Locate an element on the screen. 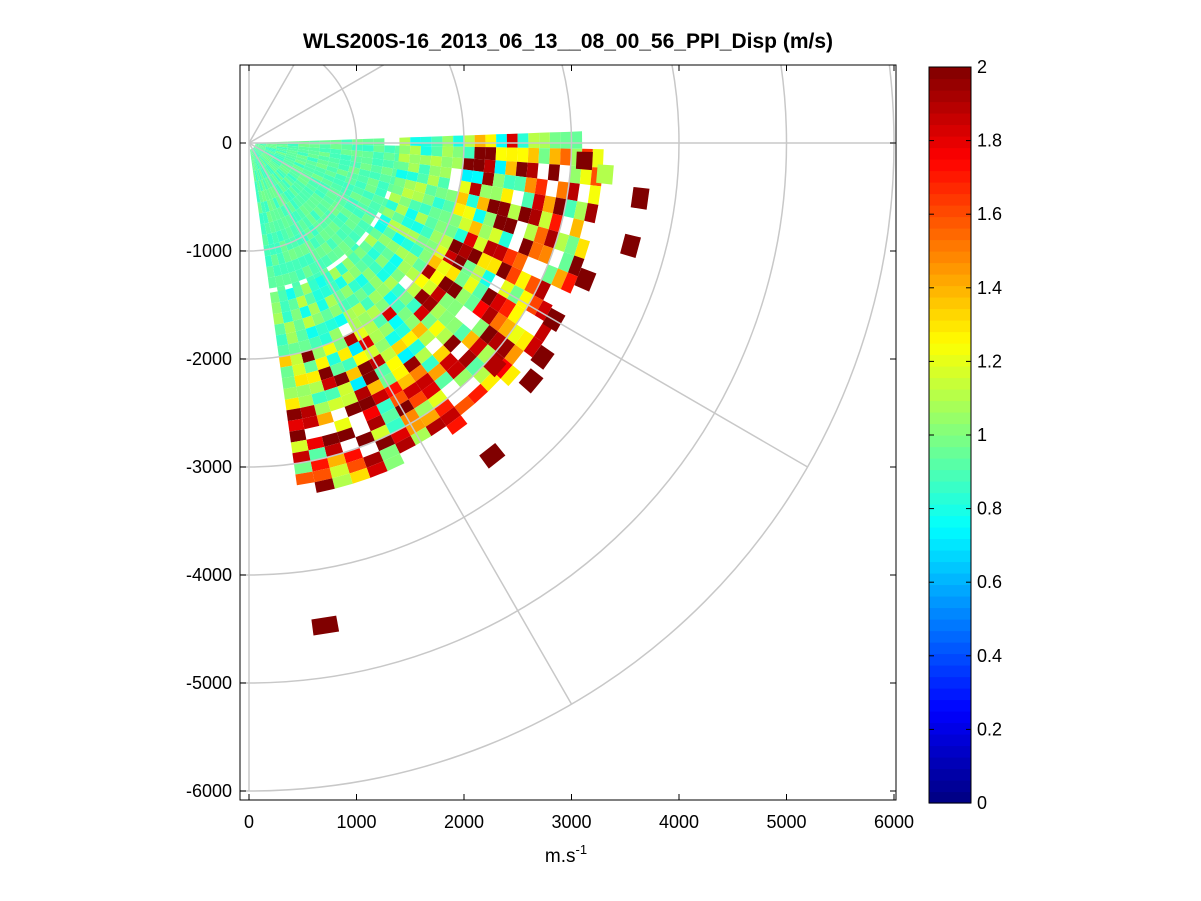  colorbar-tick-label: 0.2 is located at coordinates (989, 729).